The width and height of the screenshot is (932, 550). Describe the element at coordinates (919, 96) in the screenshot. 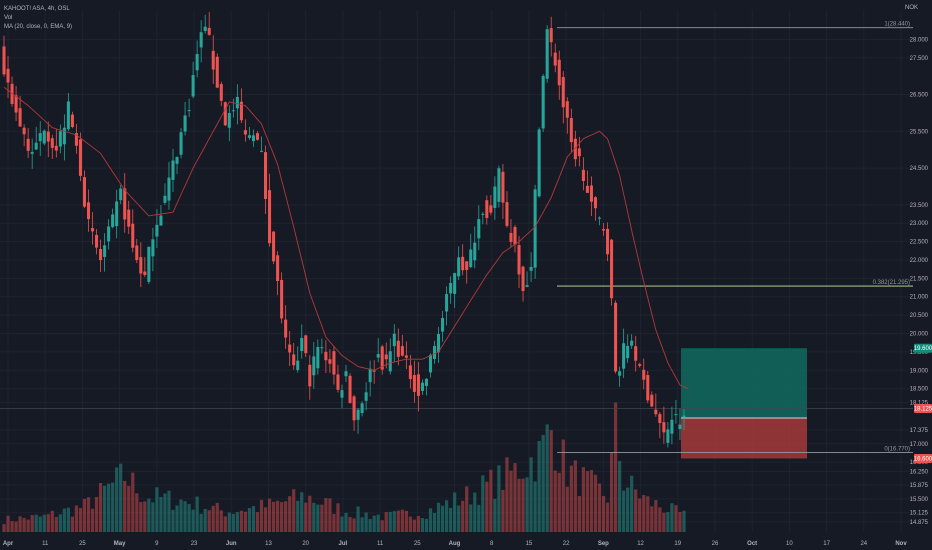

I see `price-tick-label: 26.500` at that location.